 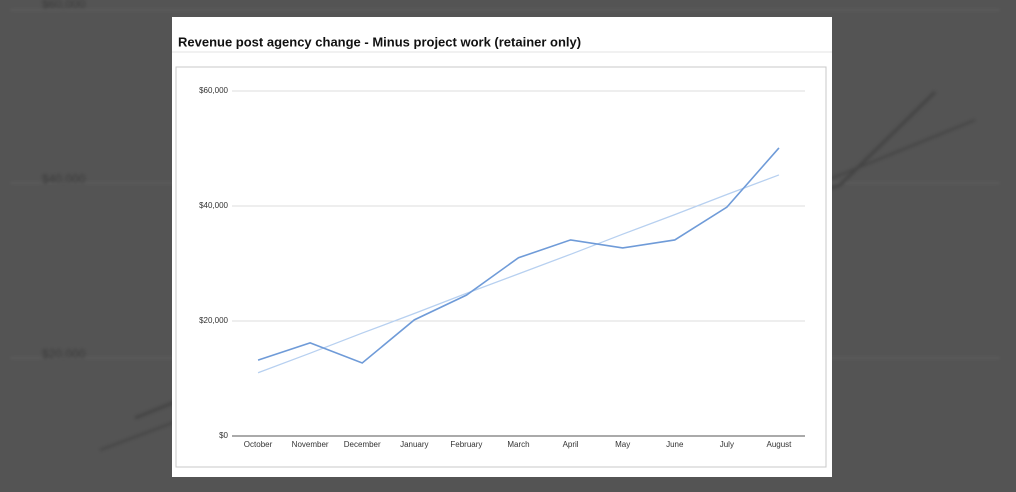 What do you see at coordinates (213, 320) in the screenshot?
I see `y-tick-label: $20,000` at bounding box center [213, 320].